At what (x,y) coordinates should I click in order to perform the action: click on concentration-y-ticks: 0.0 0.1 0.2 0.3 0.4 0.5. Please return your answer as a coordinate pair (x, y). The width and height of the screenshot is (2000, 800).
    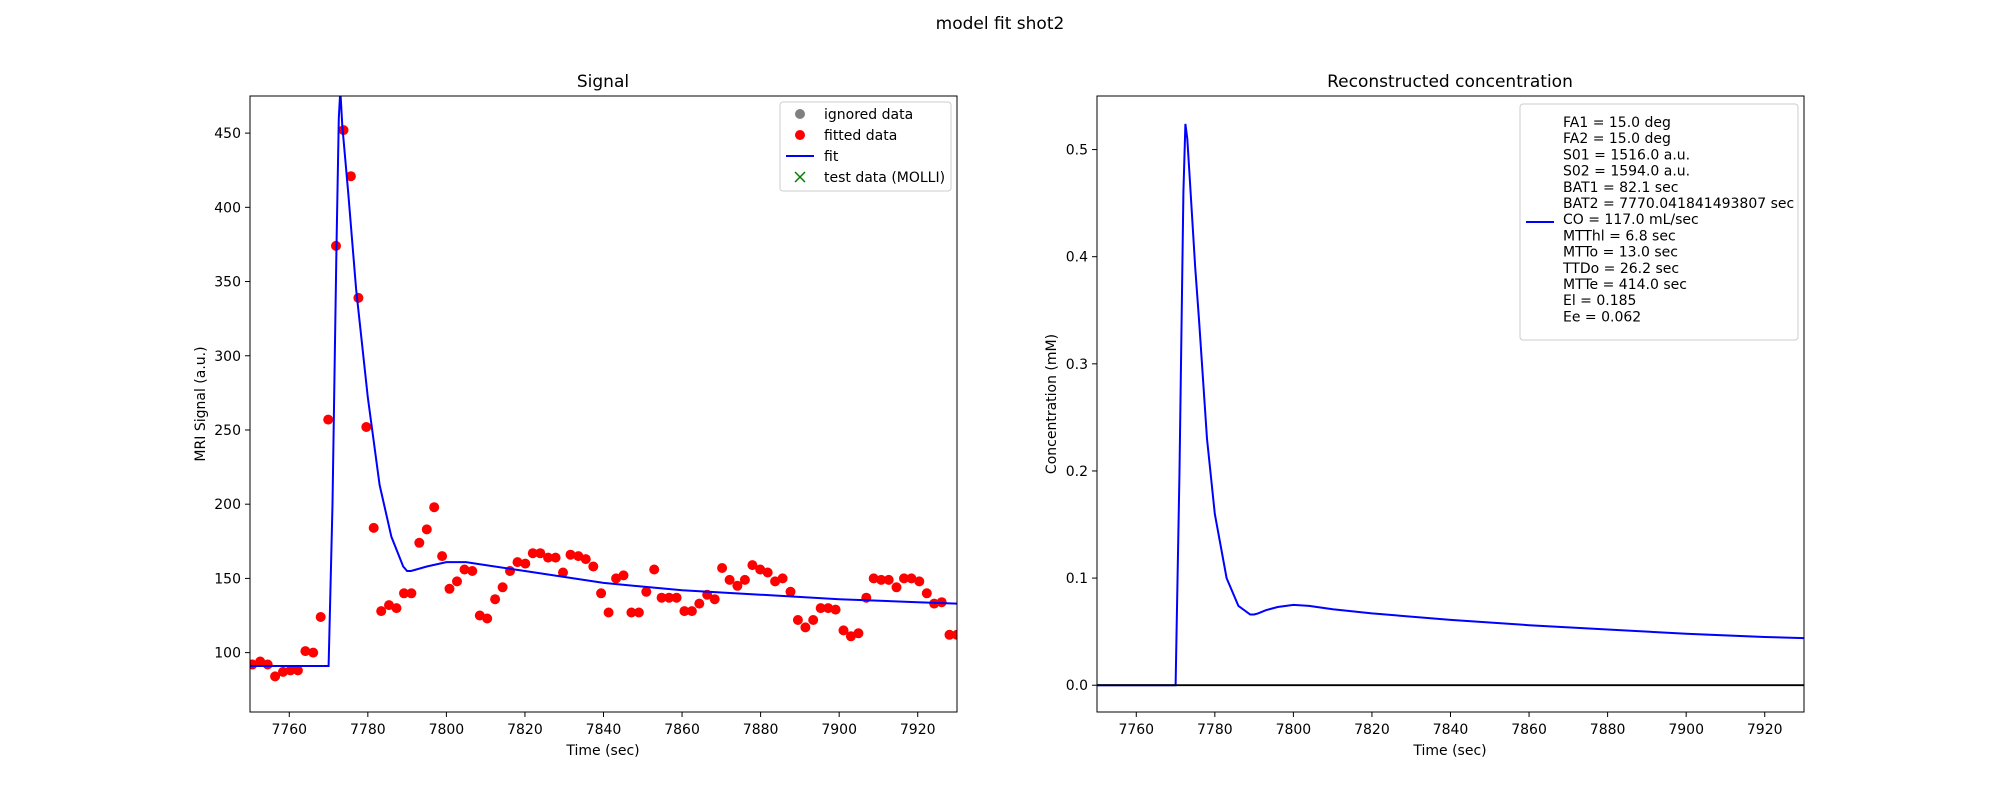
    Looking at the image, I should click on (1081, 418).